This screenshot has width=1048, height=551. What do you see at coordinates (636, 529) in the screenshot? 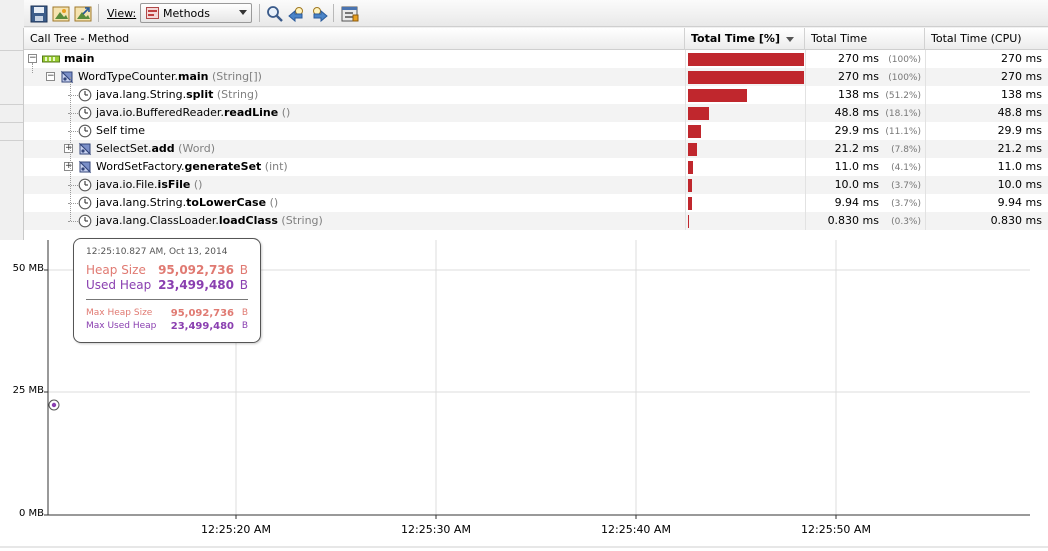
I see `x-tick-label: 12:25:40 AM` at bounding box center [636, 529].